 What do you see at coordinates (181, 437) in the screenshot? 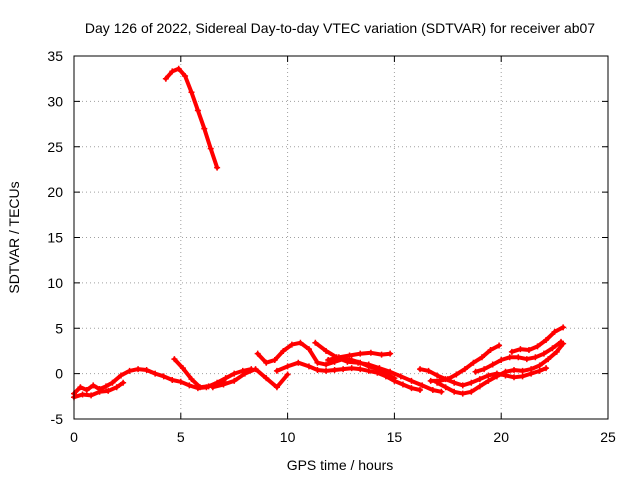
I see `x-tick-label: 5` at bounding box center [181, 437].